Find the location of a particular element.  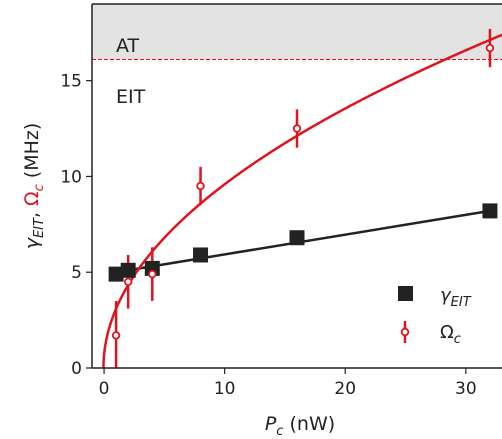

x-axis-title: Pc (nW) is located at coordinates (300, 426).